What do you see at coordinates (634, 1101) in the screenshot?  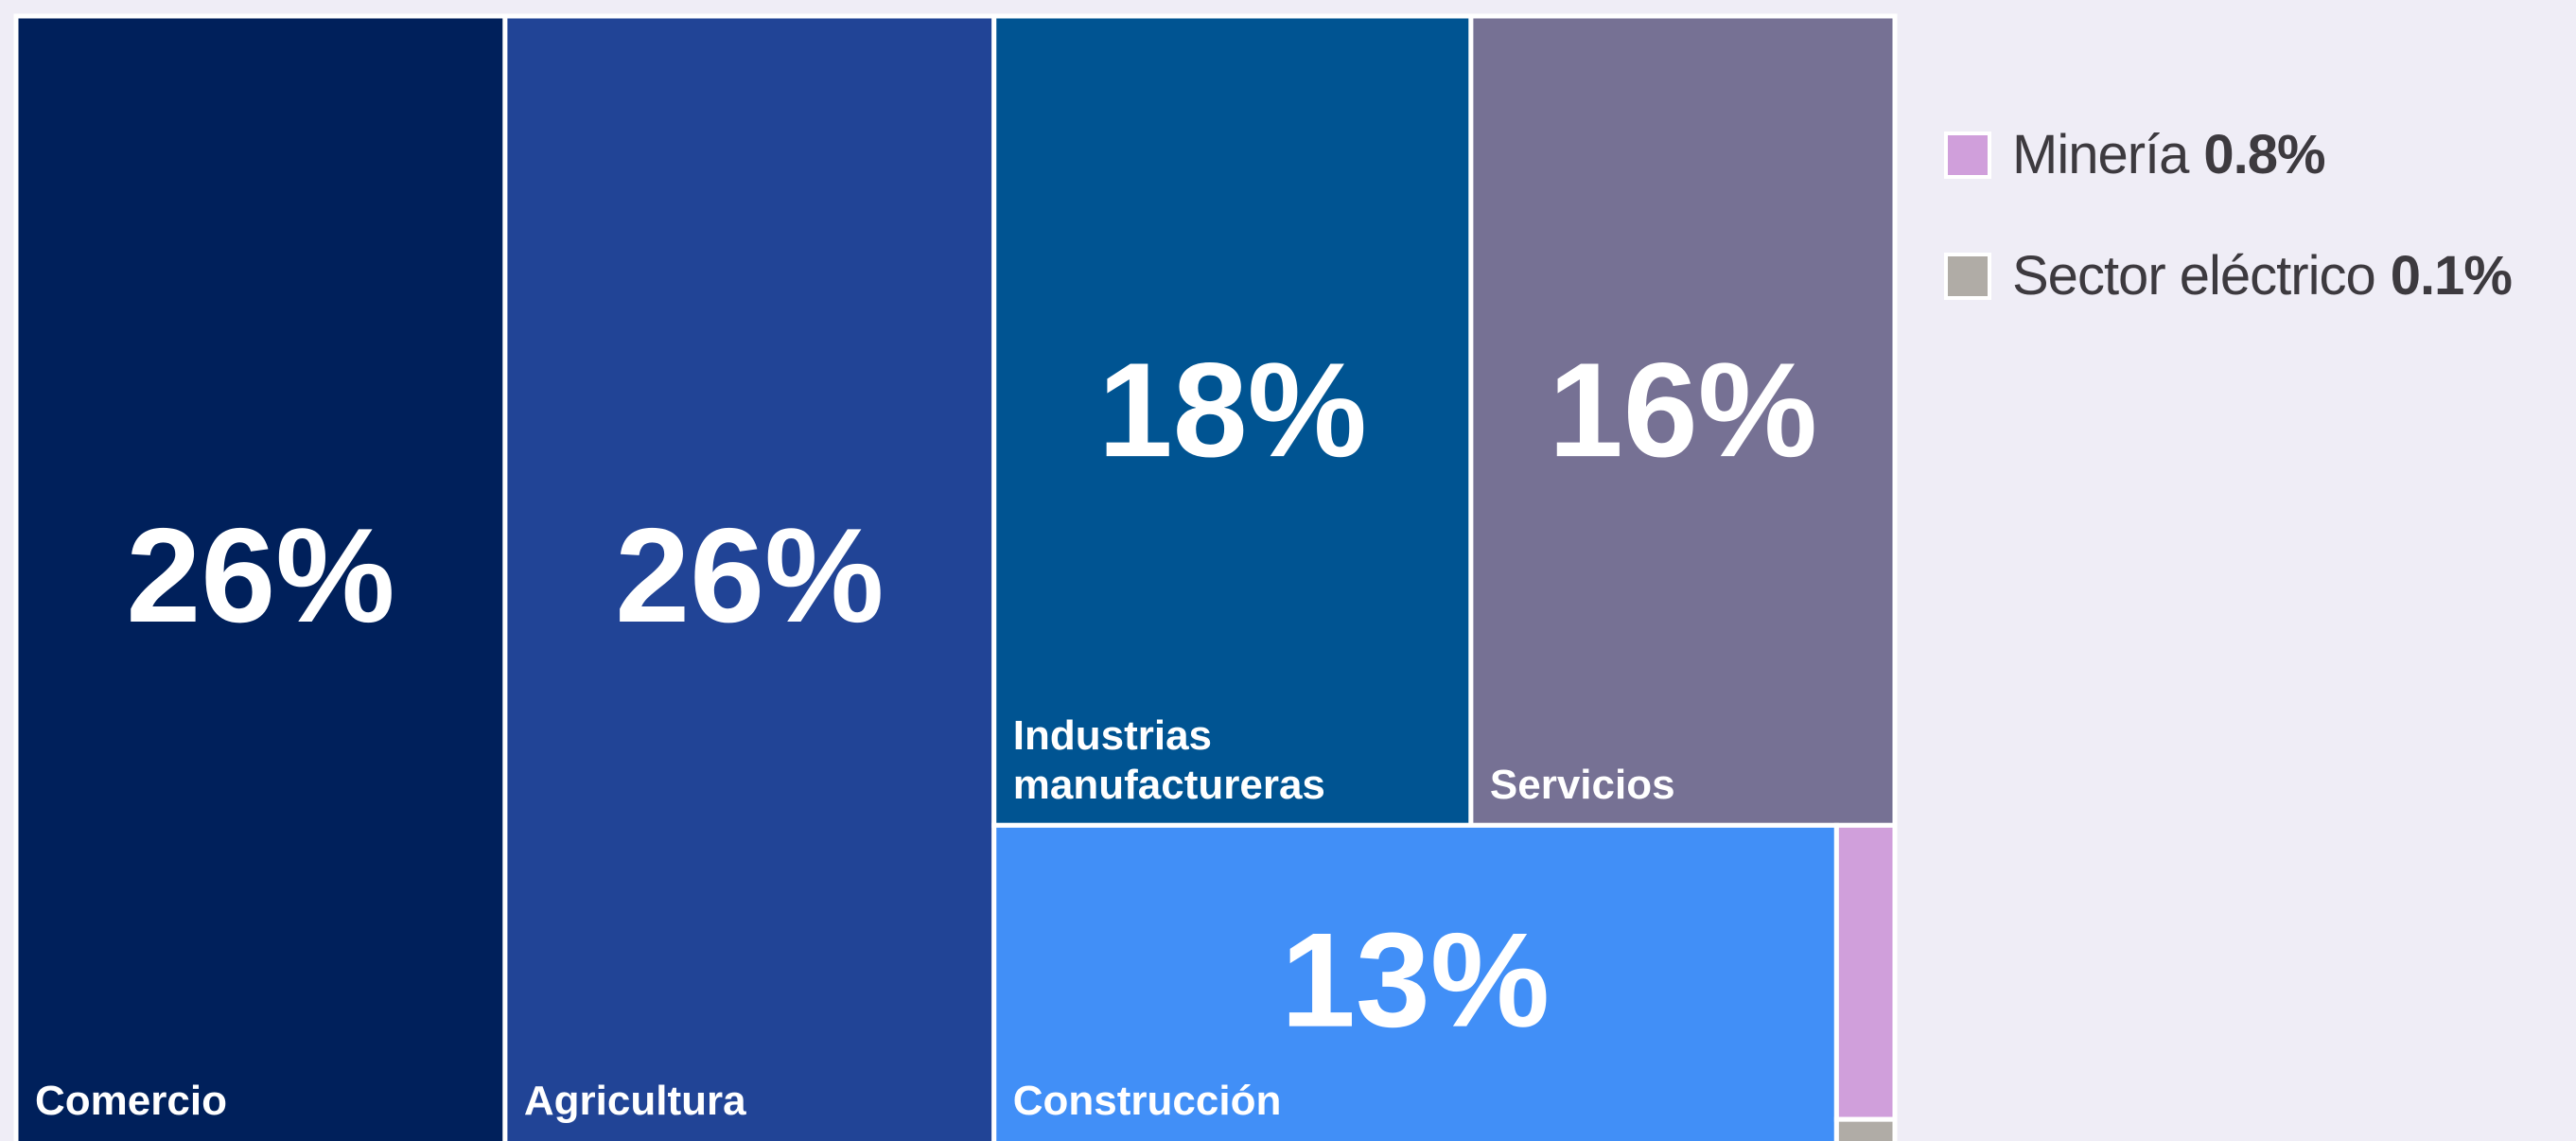 I see `tile-category-label: Agricultura` at bounding box center [634, 1101].